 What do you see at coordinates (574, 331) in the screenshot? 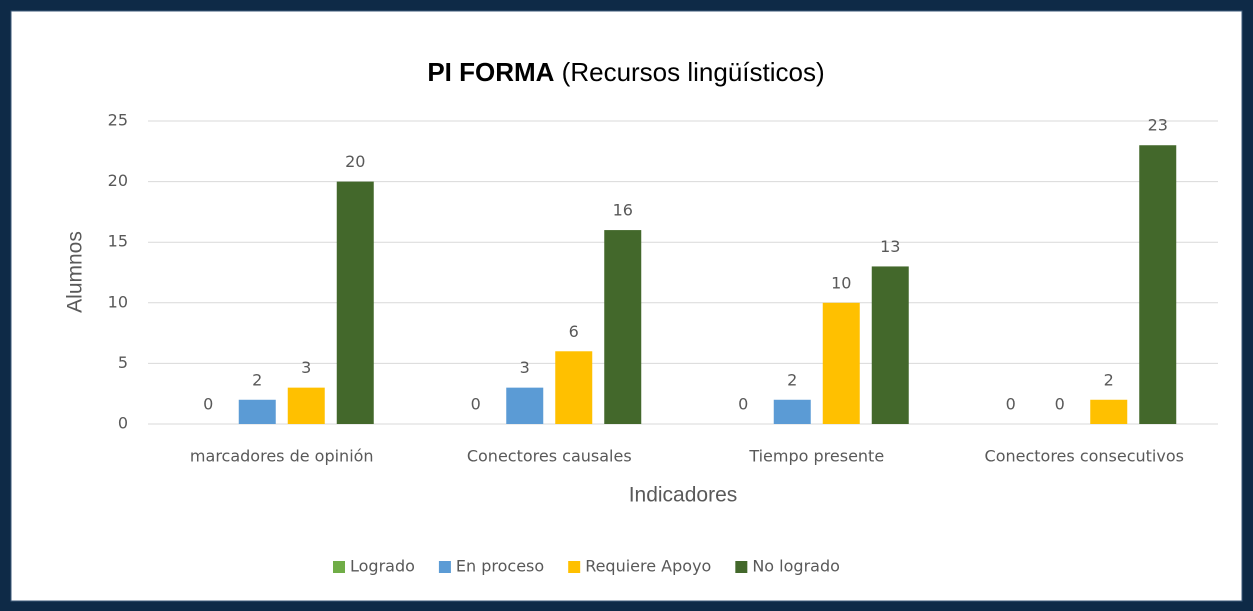
I see `data-label: 6` at bounding box center [574, 331].